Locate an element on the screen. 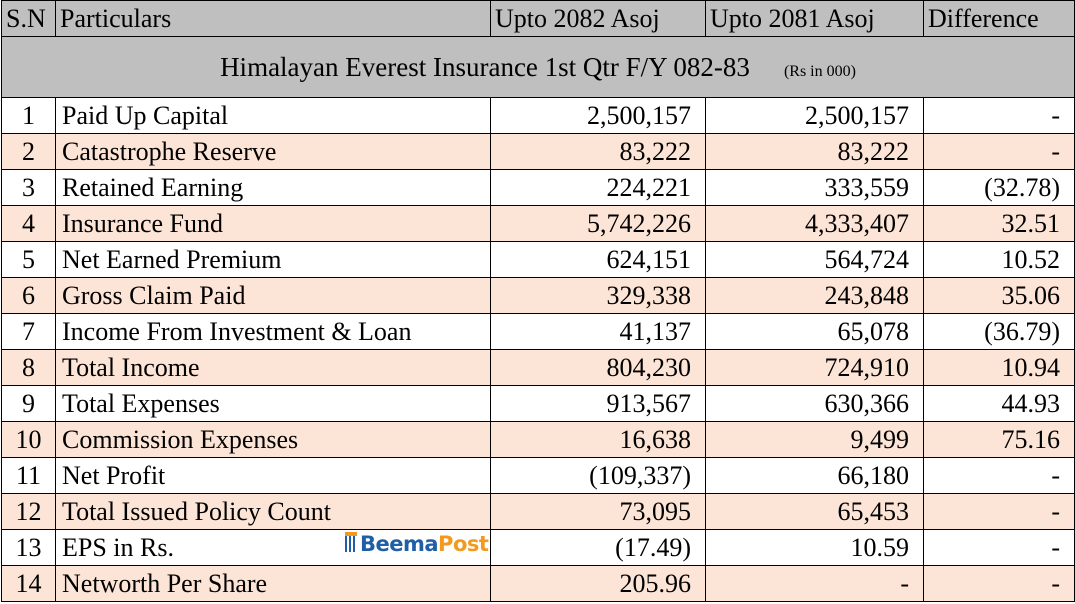 The width and height of the screenshot is (1075, 604). table-cell: 3 is located at coordinates (28, 187).